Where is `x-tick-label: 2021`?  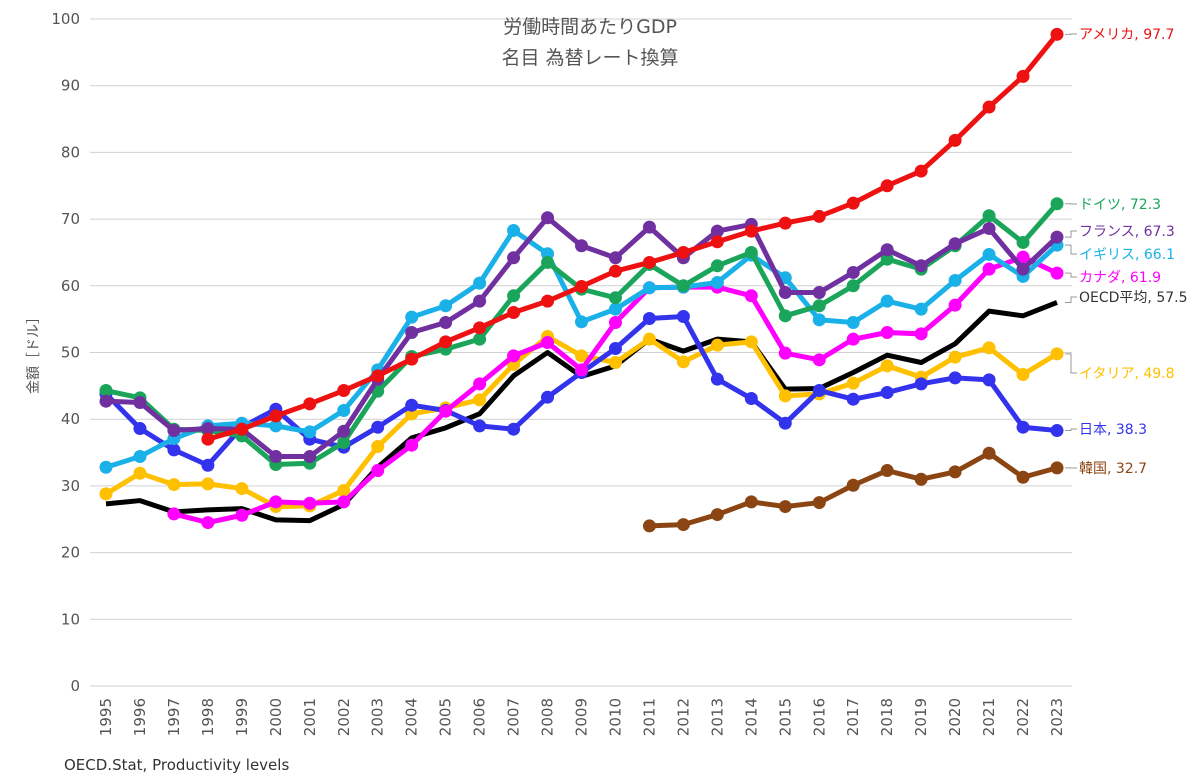 x-tick-label: 2021 is located at coordinates (989, 717).